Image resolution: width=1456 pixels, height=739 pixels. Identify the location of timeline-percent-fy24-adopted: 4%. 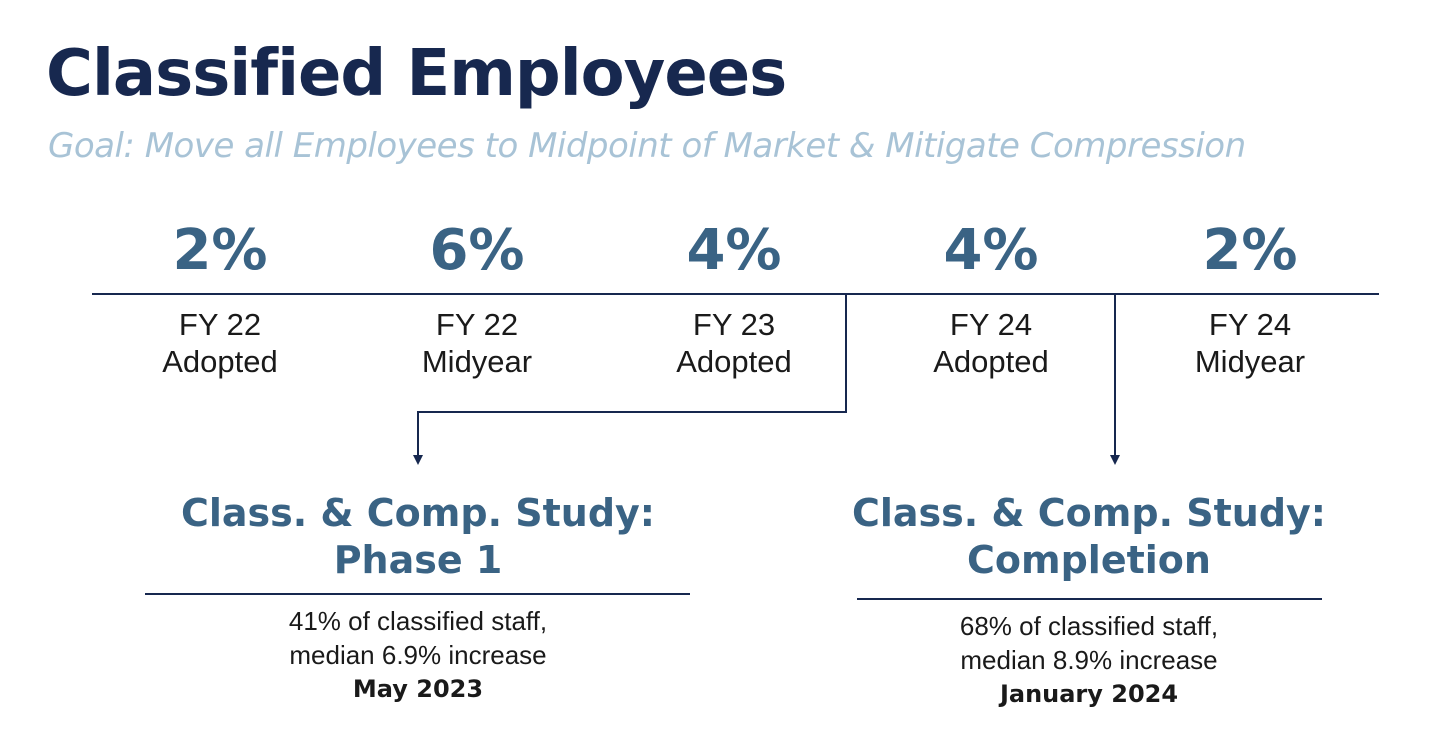
(991, 250).